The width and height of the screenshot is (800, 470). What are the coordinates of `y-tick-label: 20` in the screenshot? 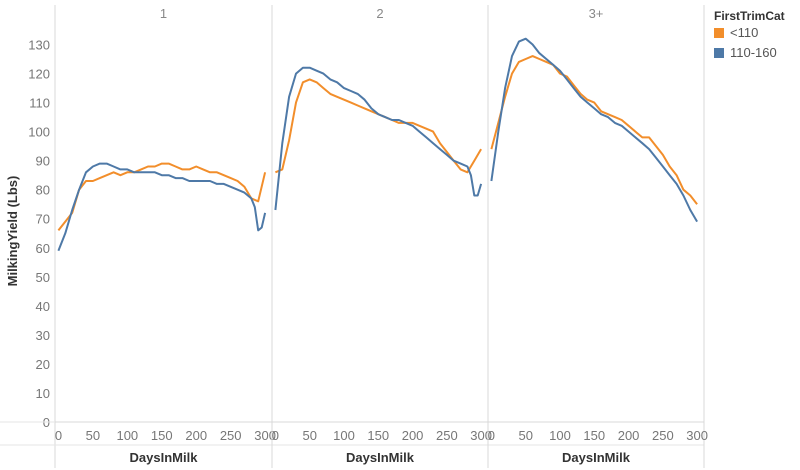 It's located at (43, 364).